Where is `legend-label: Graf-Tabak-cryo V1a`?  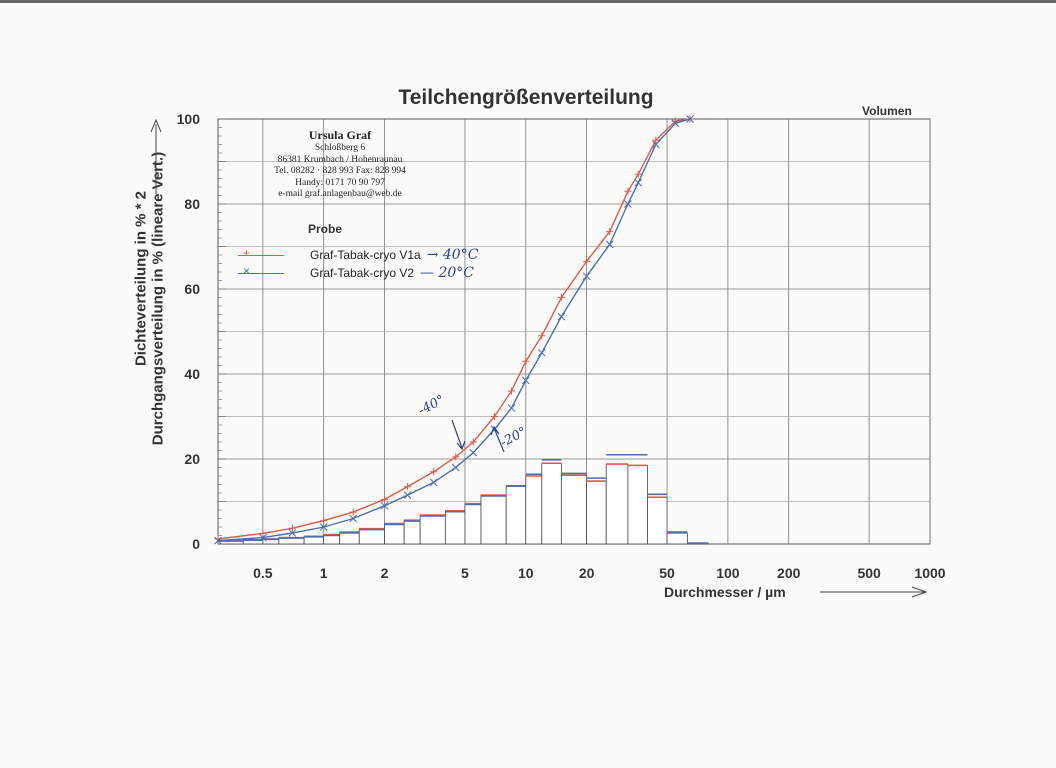 legend-label: Graf-Tabak-cryo V1a is located at coordinates (365, 255).